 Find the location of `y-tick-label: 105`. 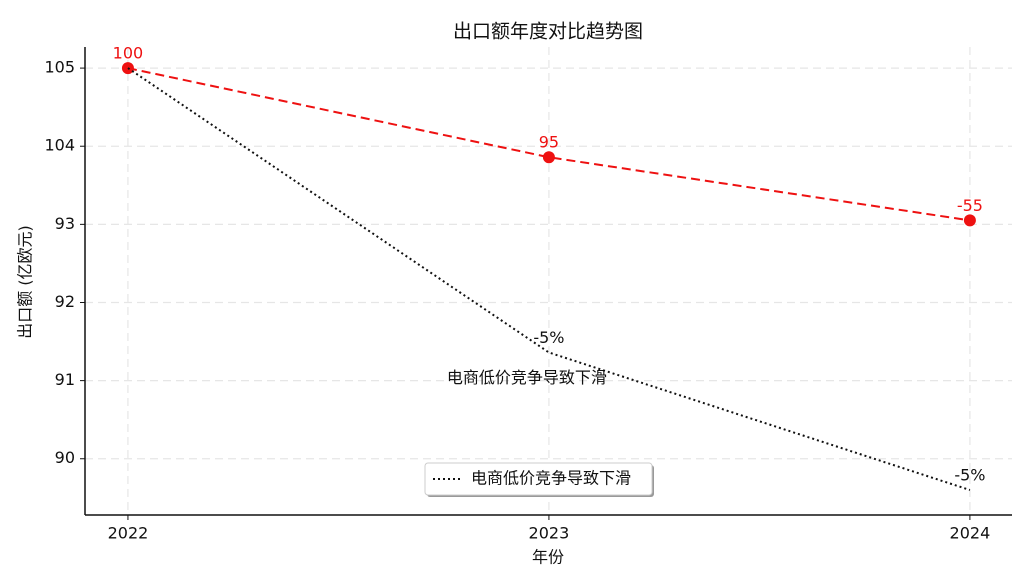

y-tick-label: 105 is located at coordinates (59, 67).